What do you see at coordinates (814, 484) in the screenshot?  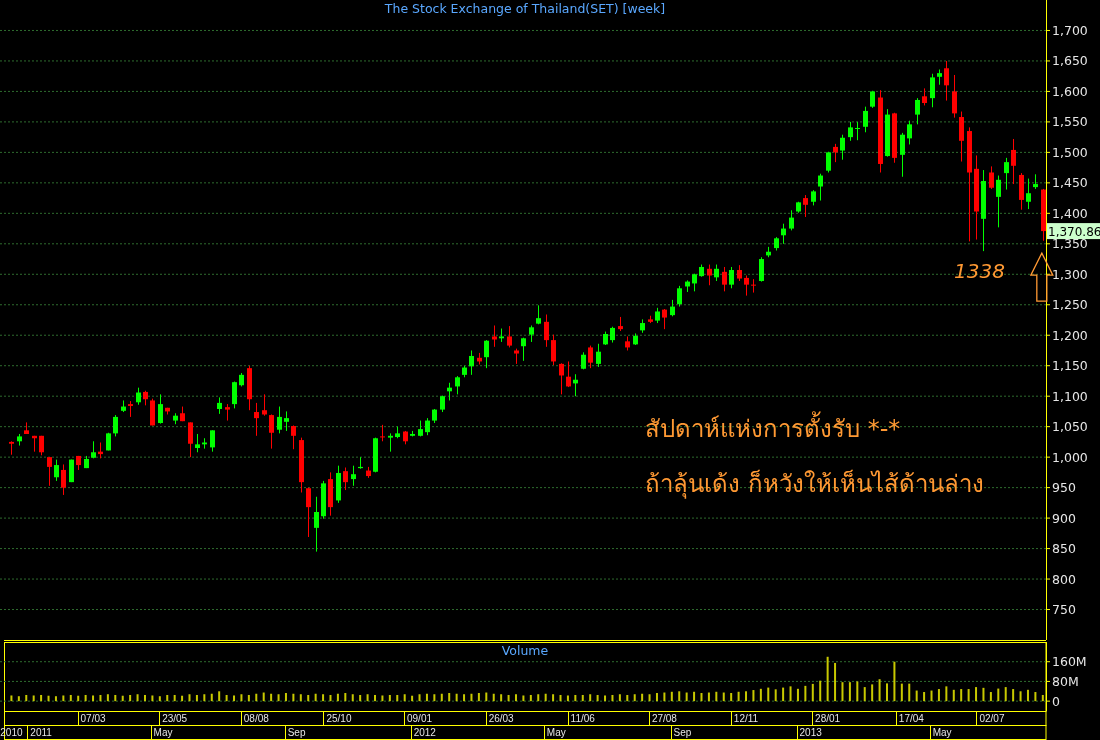 I see `annotation: ถ้าลุ้นเด้ง ก็หวังให้เห็นไส้ด้านล่าง` at bounding box center [814, 484].